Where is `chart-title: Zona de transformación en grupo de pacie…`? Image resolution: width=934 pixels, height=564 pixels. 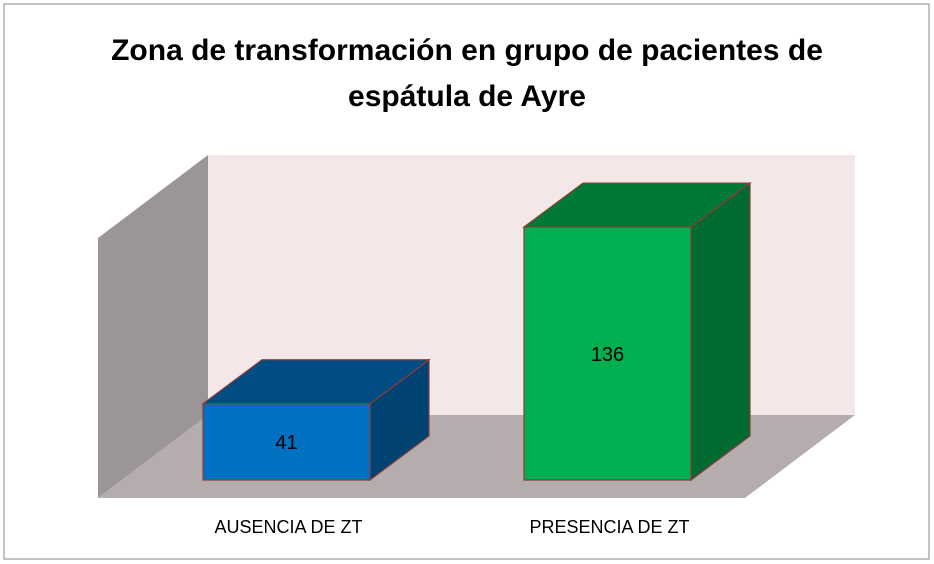 chart-title: Zona de transformación en grupo de pacie… is located at coordinates (467, 73).